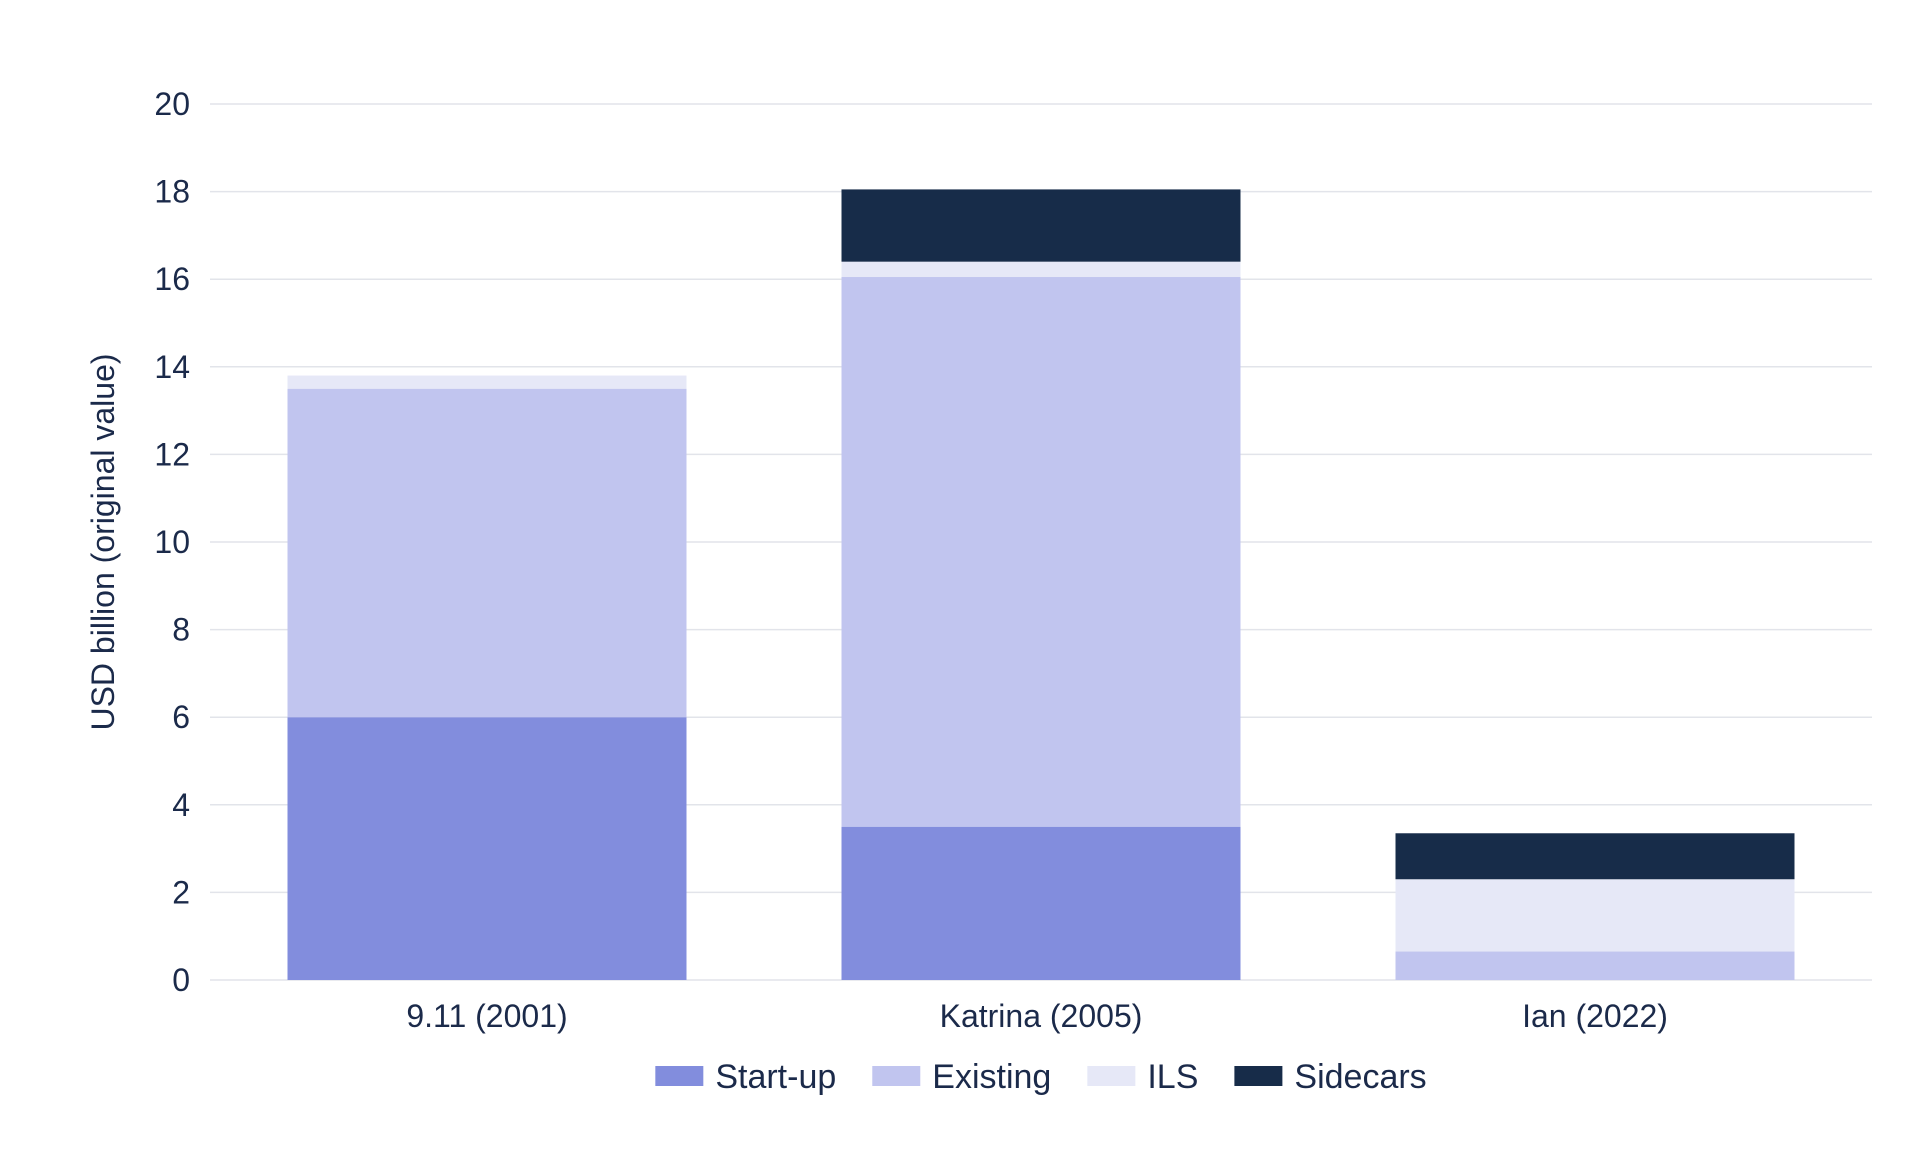 This screenshot has height=1169, width=1931. What do you see at coordinates (1360, 1077) in the screenshot?
I see `legend-label: Sidecars` at bounding box center [1360, 1077].